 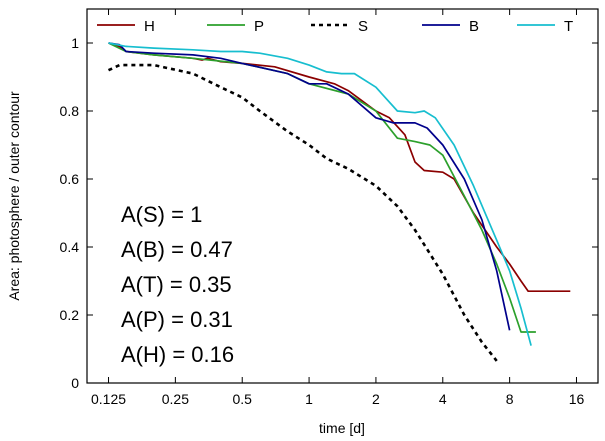 I want to click on x-tick-label: 2, so click(x=376, y=399).